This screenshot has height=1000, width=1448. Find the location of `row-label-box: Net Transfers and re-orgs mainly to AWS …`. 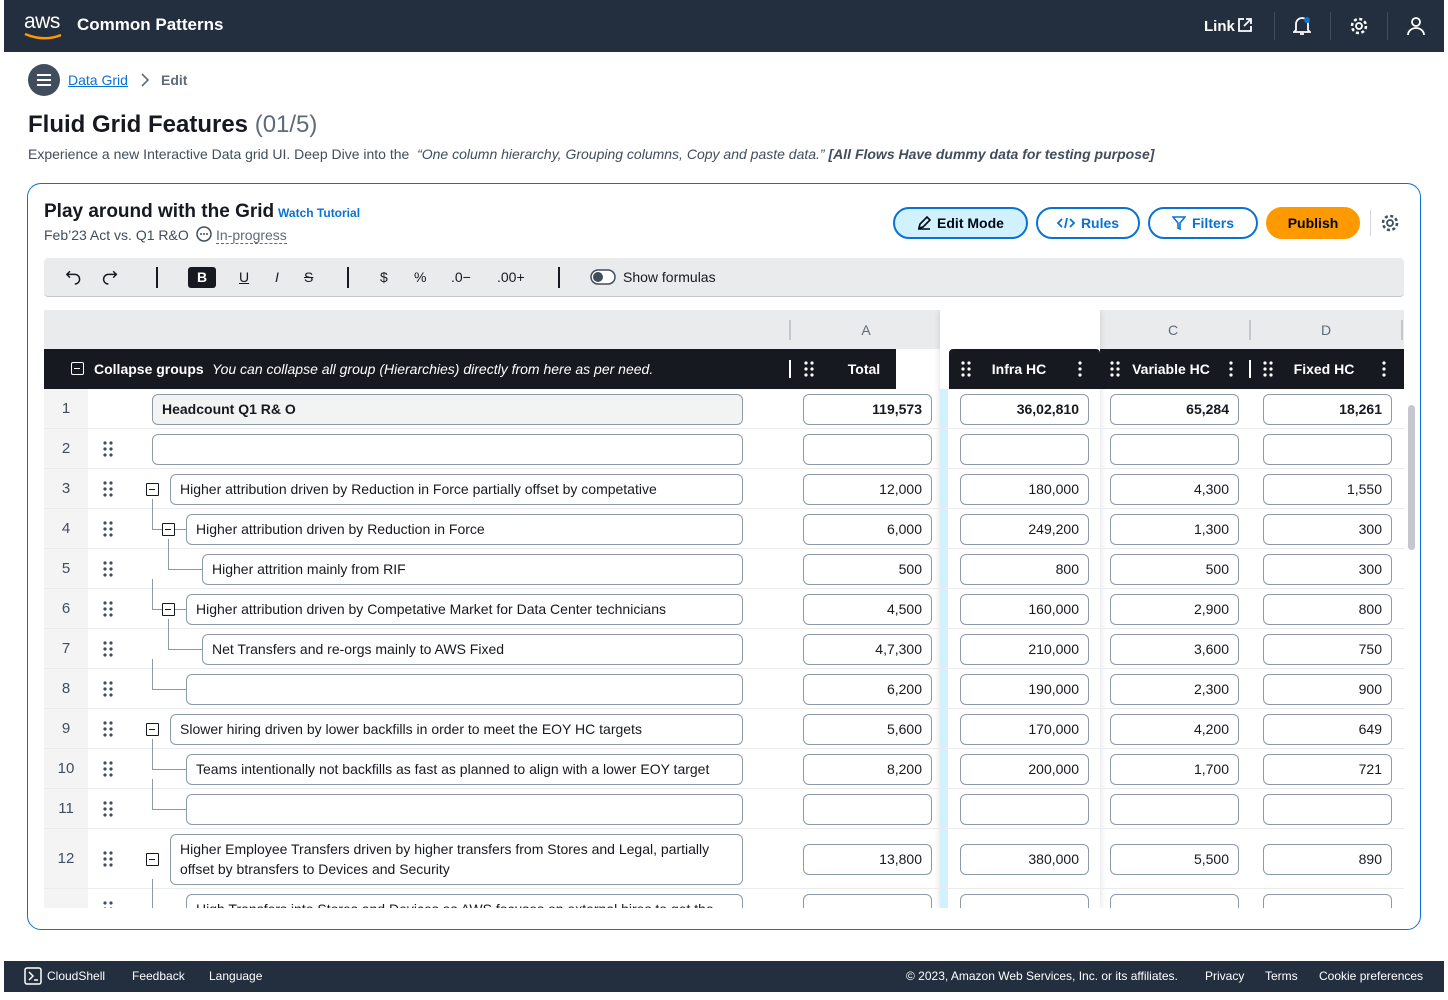

row-label-box: Net Transfers and re-orgs mainly to AWS … is located at coordinates (472, 649).